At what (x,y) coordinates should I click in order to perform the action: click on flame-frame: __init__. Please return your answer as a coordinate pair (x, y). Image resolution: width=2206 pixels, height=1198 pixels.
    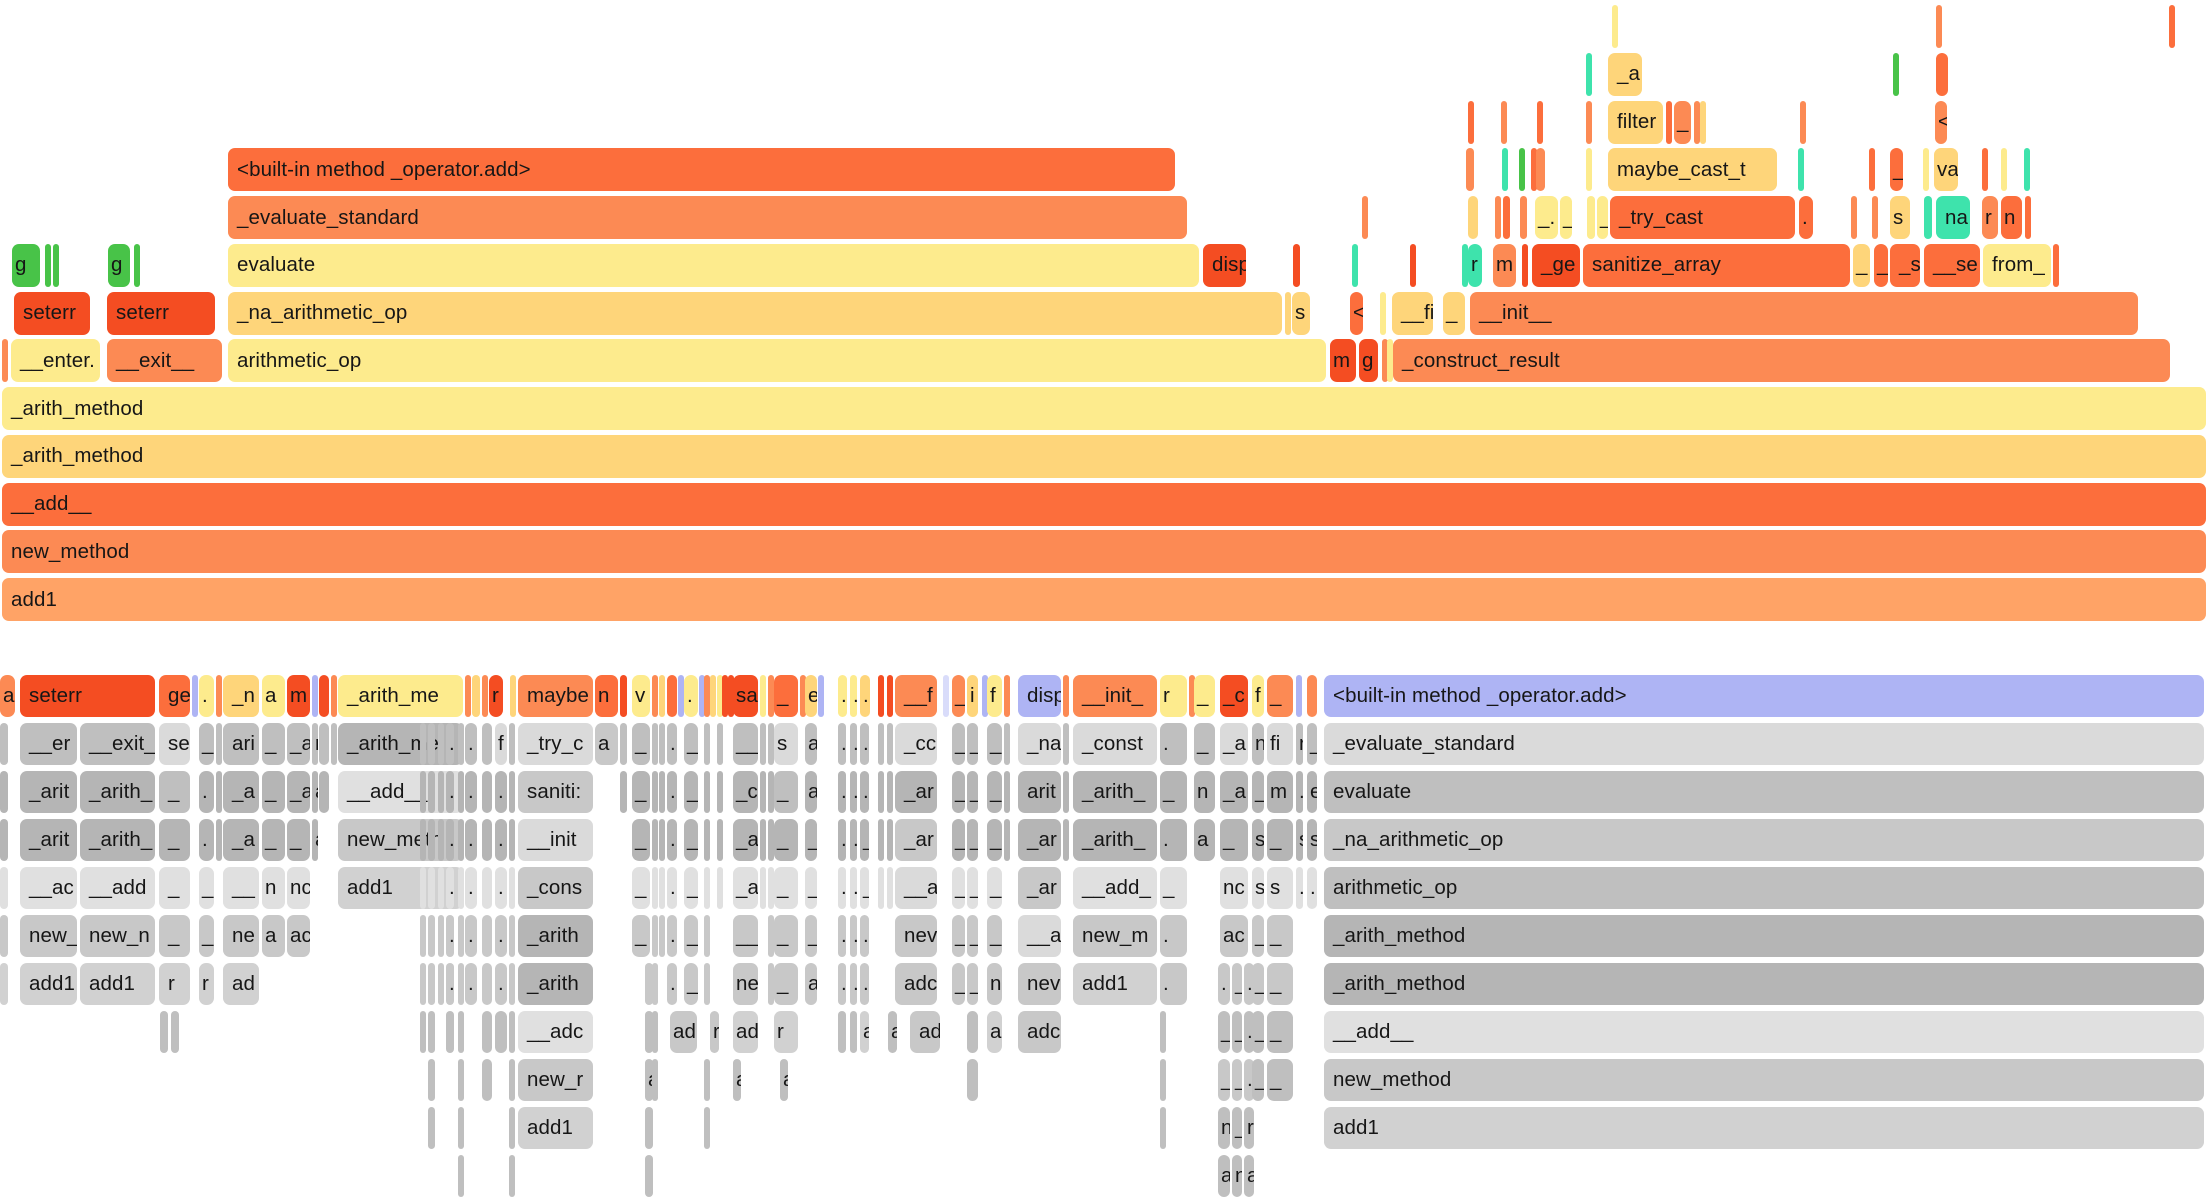
    Looking at the image, I should click on (1804, 313).